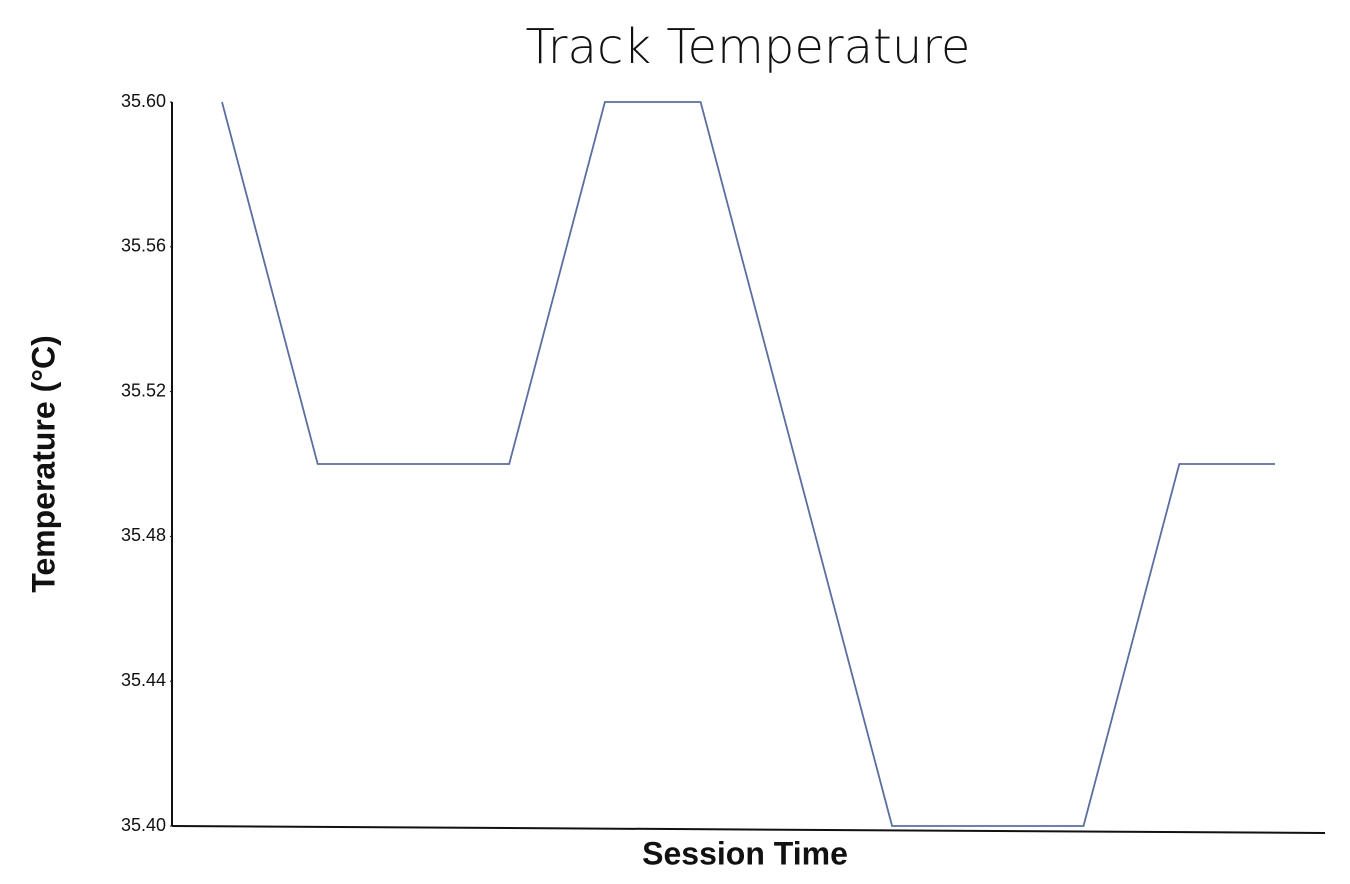 This screenshot has width=1350, height=884. I want to click on y-tick-label: 35.44, so click(143, 680).